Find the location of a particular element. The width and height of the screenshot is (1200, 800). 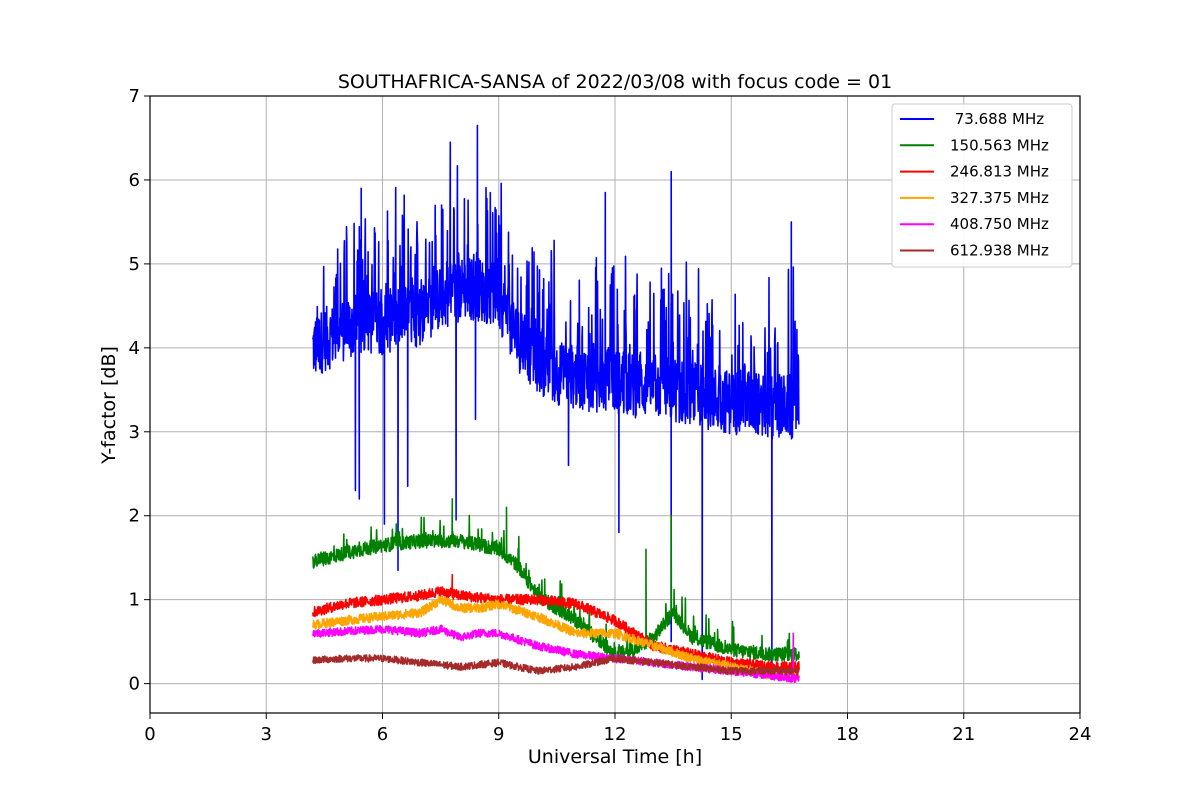

y-tick-label: 1 is located at coordinates (134, 600).